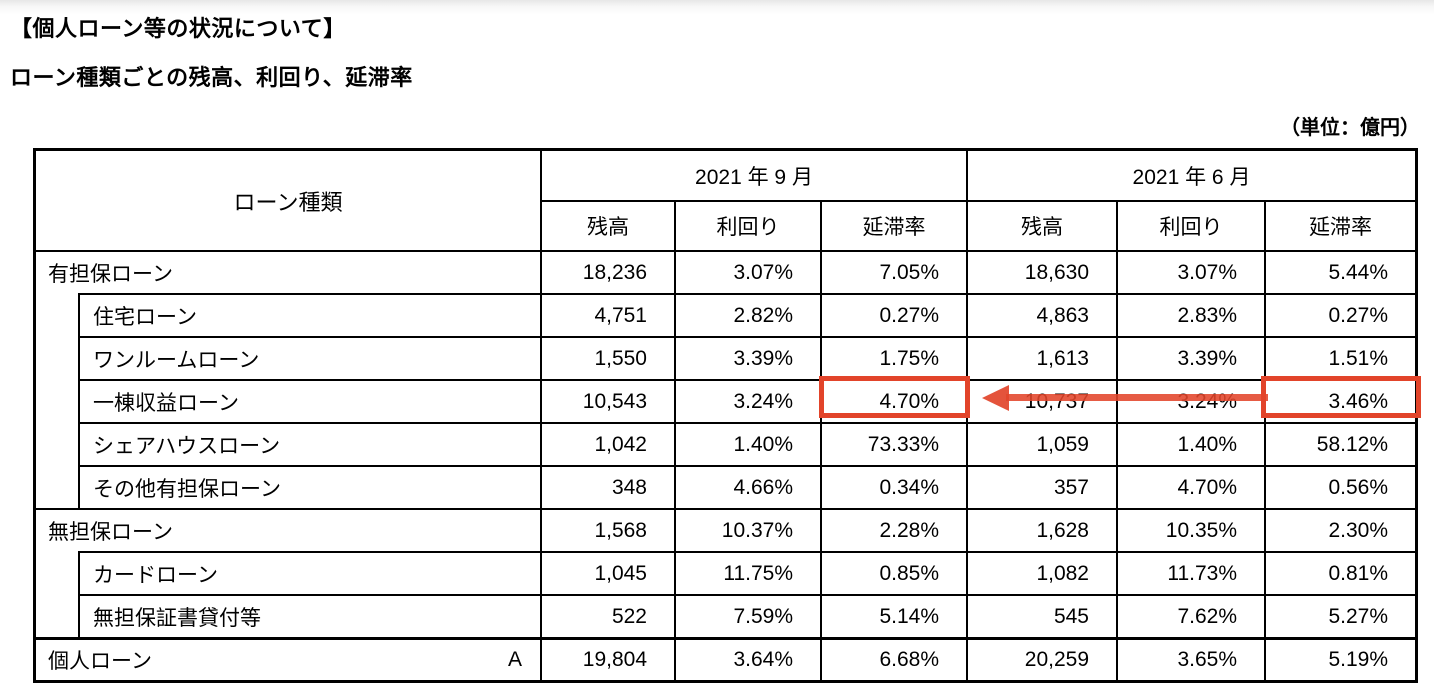 This screenshot has height=686, width=1434. I want to click on loan-type-label: 有担保ローン, so click(110, 274).